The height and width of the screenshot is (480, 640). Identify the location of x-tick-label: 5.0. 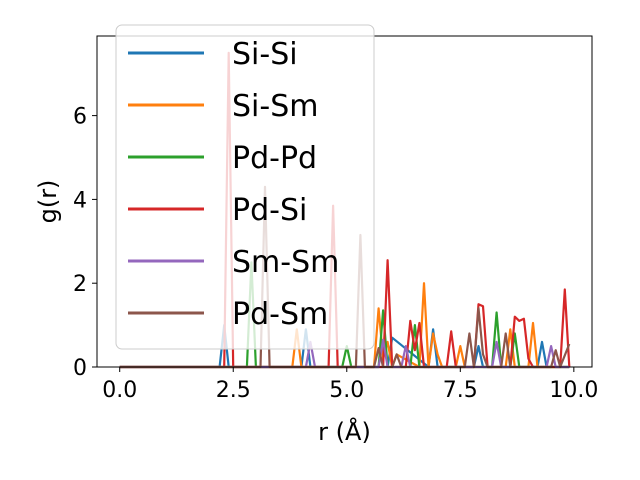
(346, 390).